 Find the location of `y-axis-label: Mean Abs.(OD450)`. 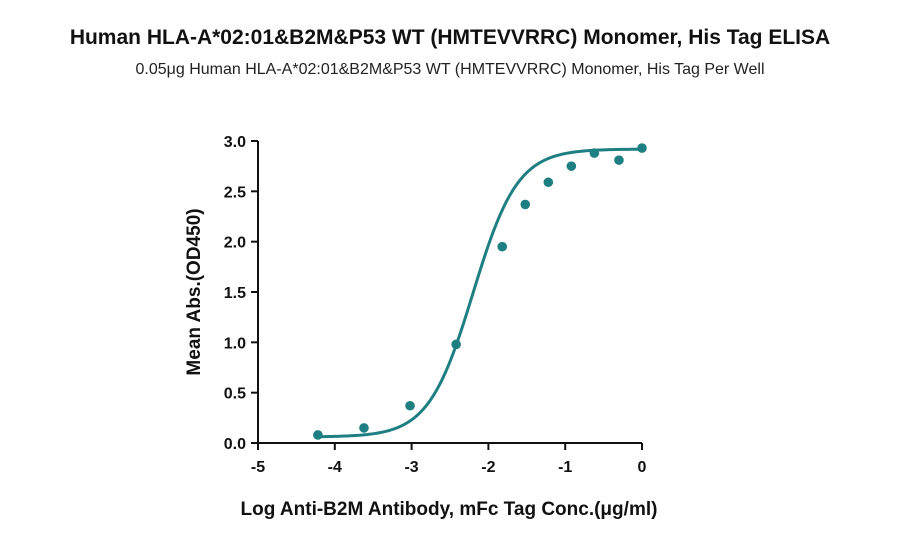

y-axis-label: Mean Abs.(OD450) is located at coordinates (194, 291).